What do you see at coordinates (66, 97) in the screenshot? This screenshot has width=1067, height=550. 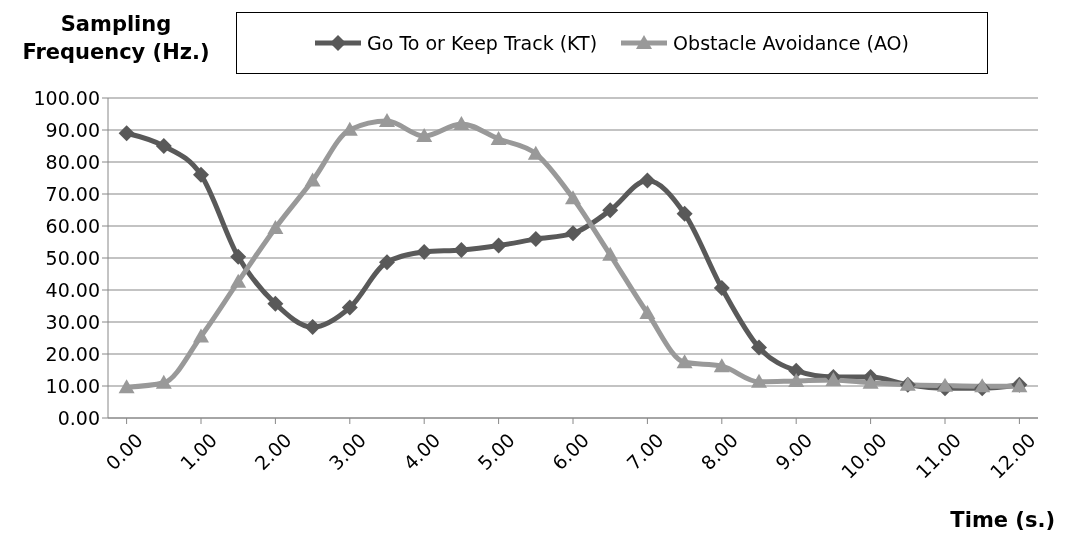 I see `y-tick-label: 100.00` at bounding box center [66, 97].